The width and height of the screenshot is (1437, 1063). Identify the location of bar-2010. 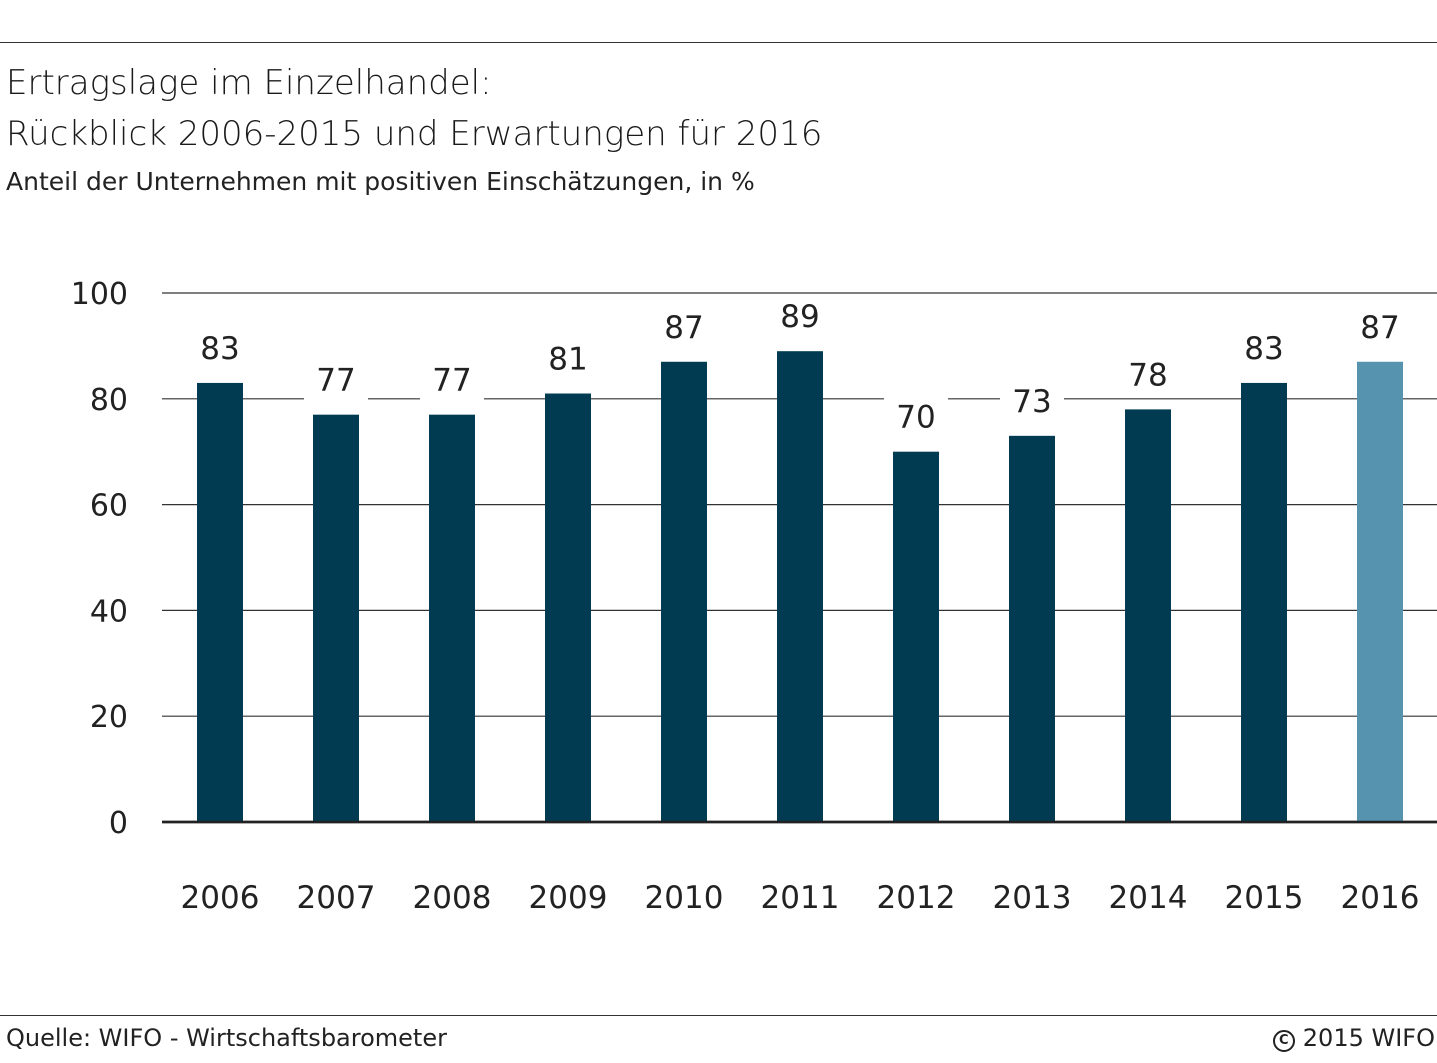
(684, 591).